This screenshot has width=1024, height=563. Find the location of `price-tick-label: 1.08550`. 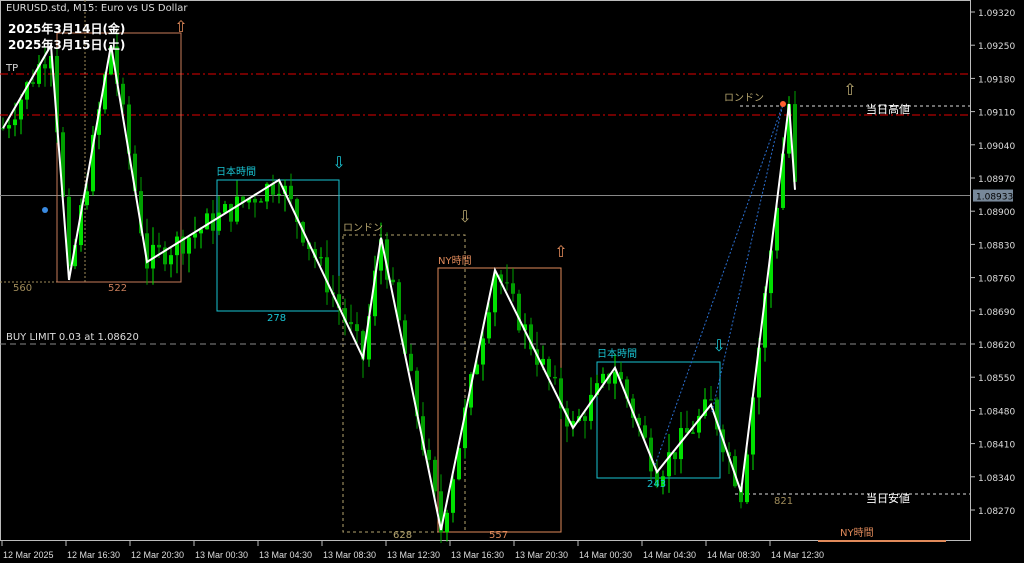

price-tick-label: 1.08550 is located at coordinates (996, 379).